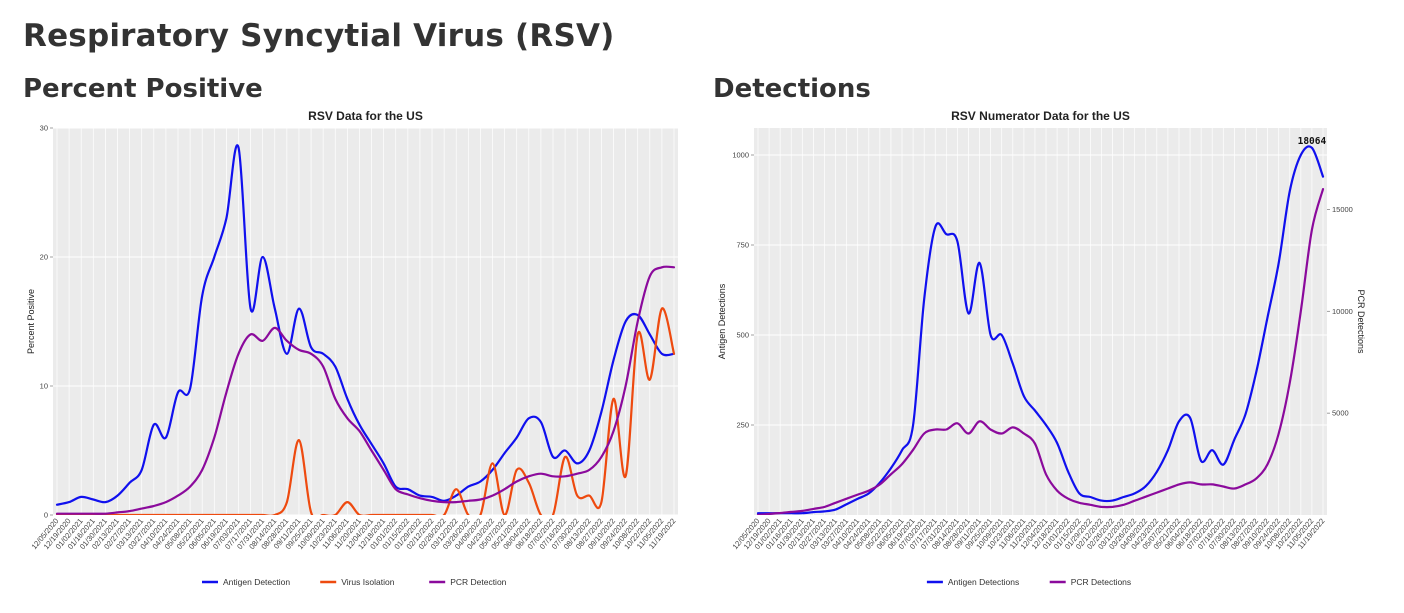 The width and height of the screenshot is (1404, 613). What do you see at coordinates (1312, 141) in the screenshot?
I see `peak-value-label: 18064` at bounding box center [1312, 141].